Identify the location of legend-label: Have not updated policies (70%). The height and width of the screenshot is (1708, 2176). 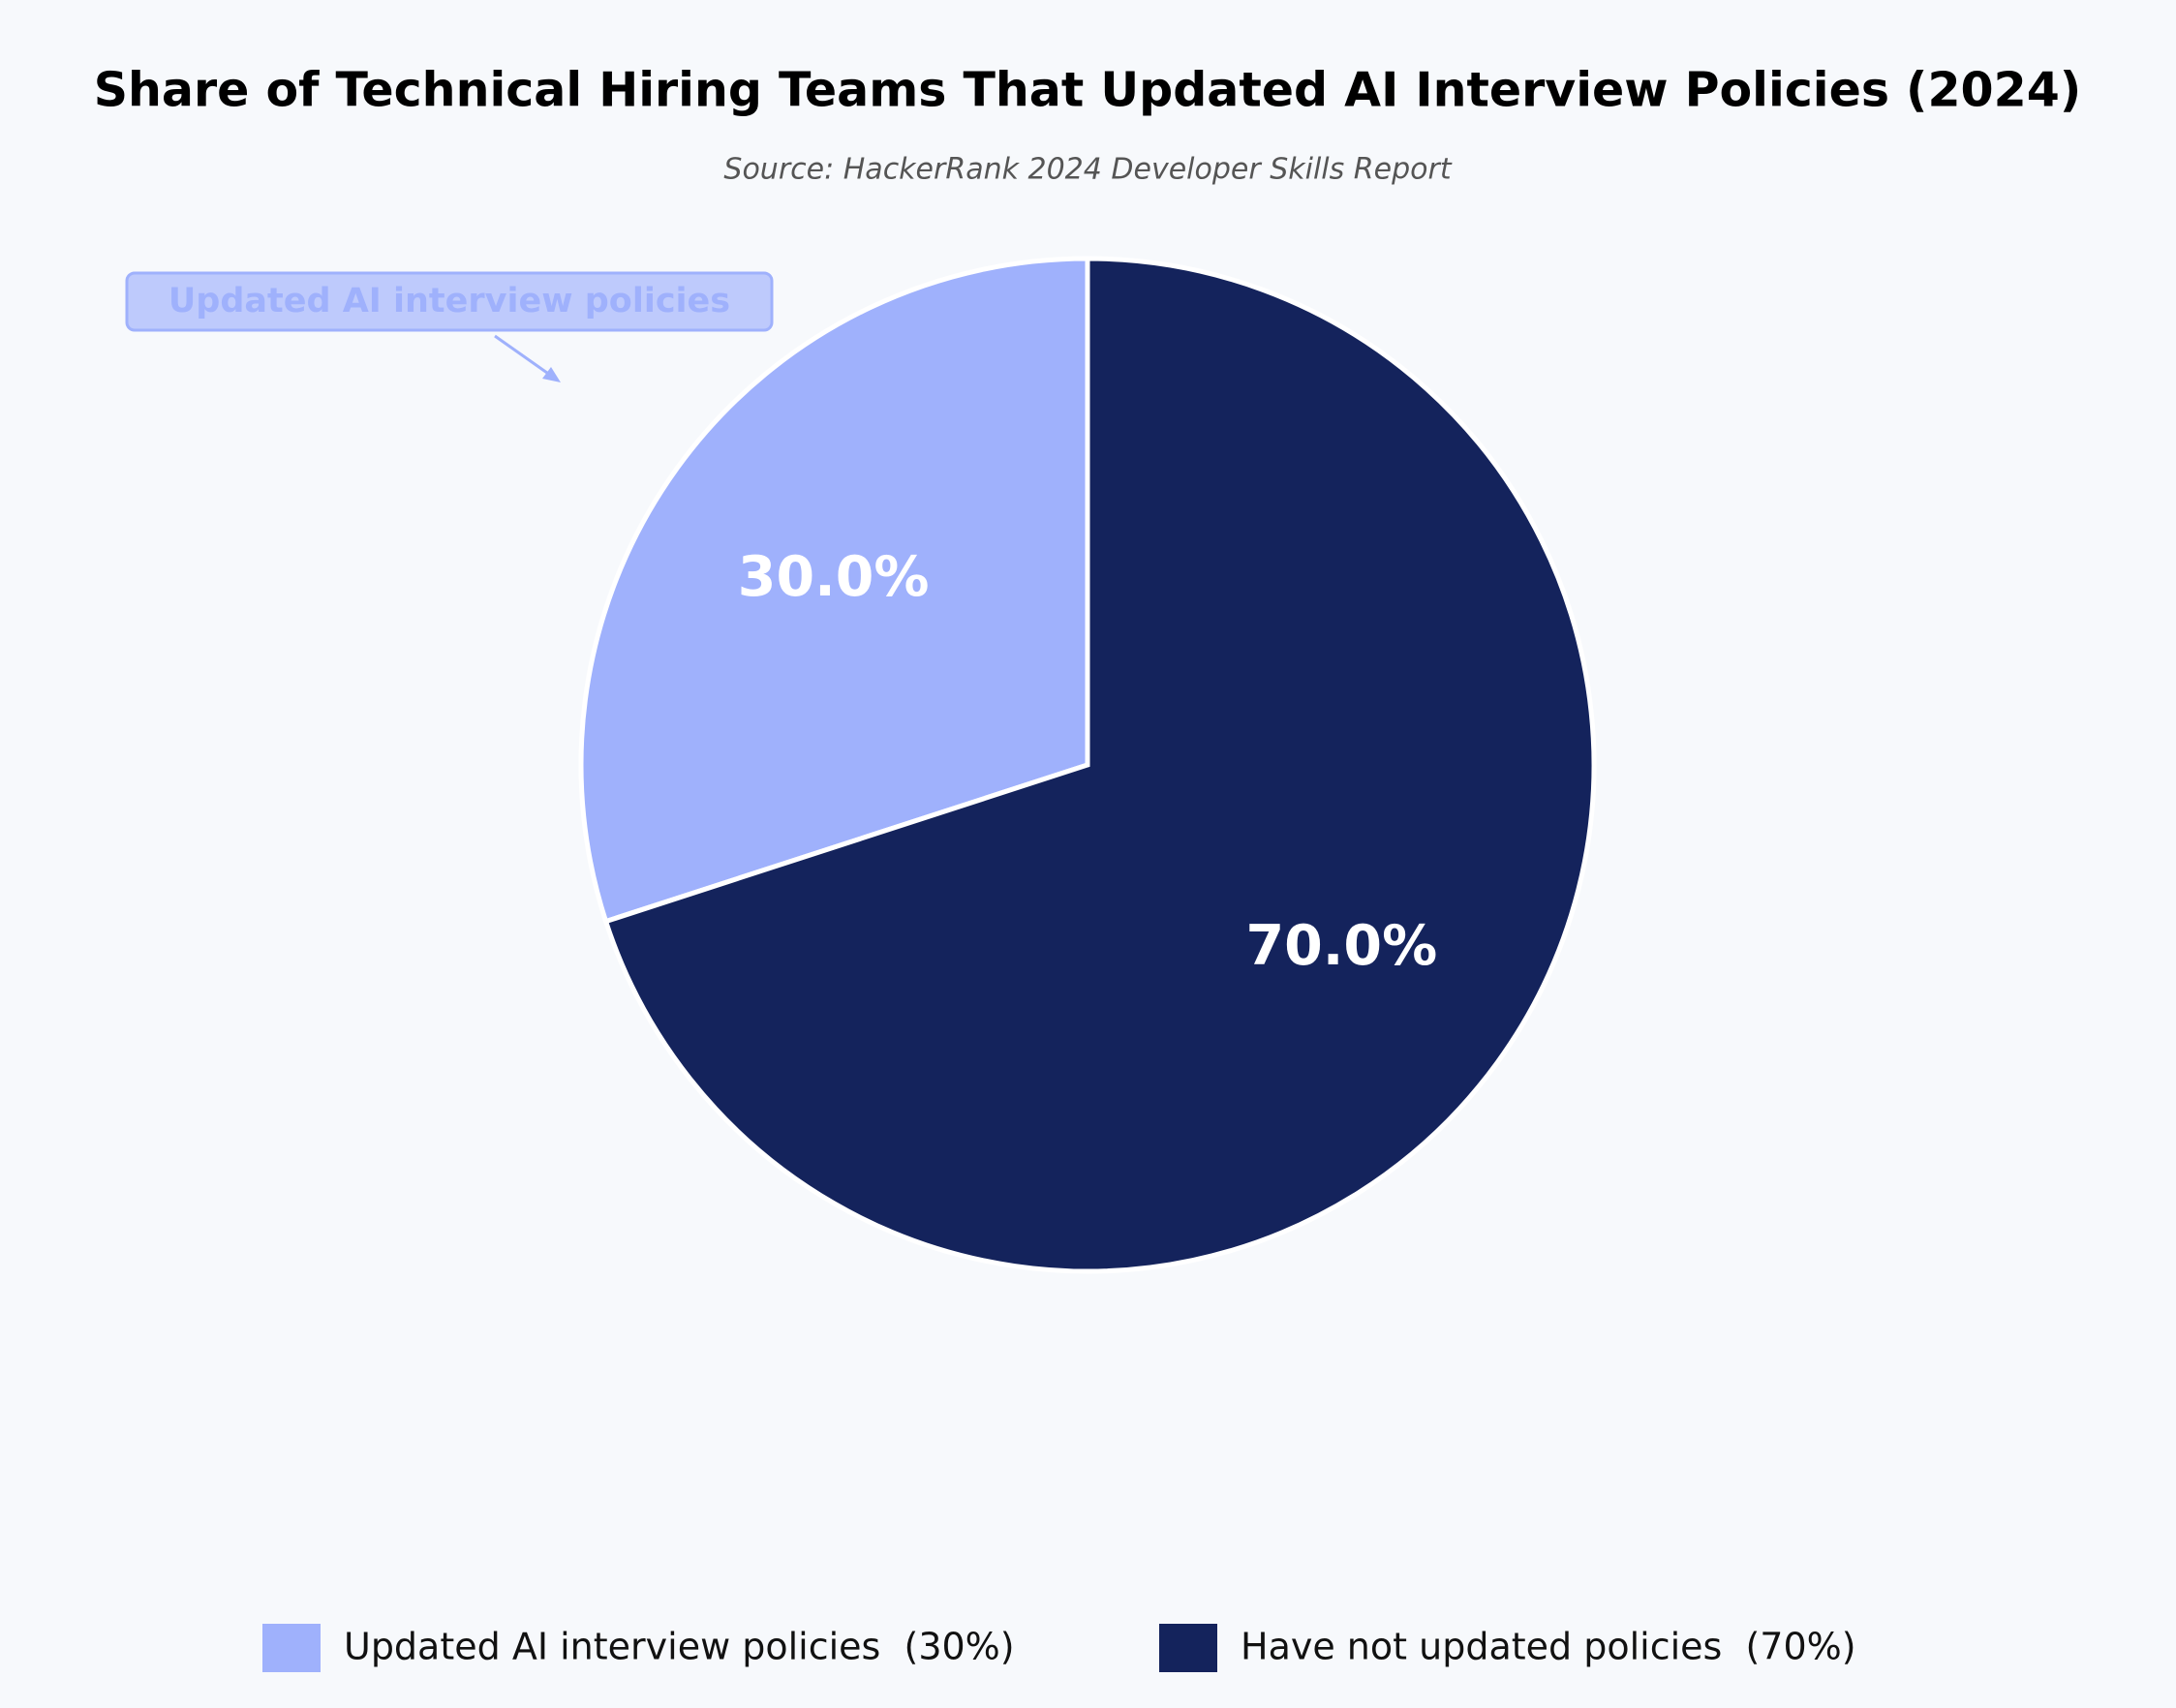
(1549, 1647).